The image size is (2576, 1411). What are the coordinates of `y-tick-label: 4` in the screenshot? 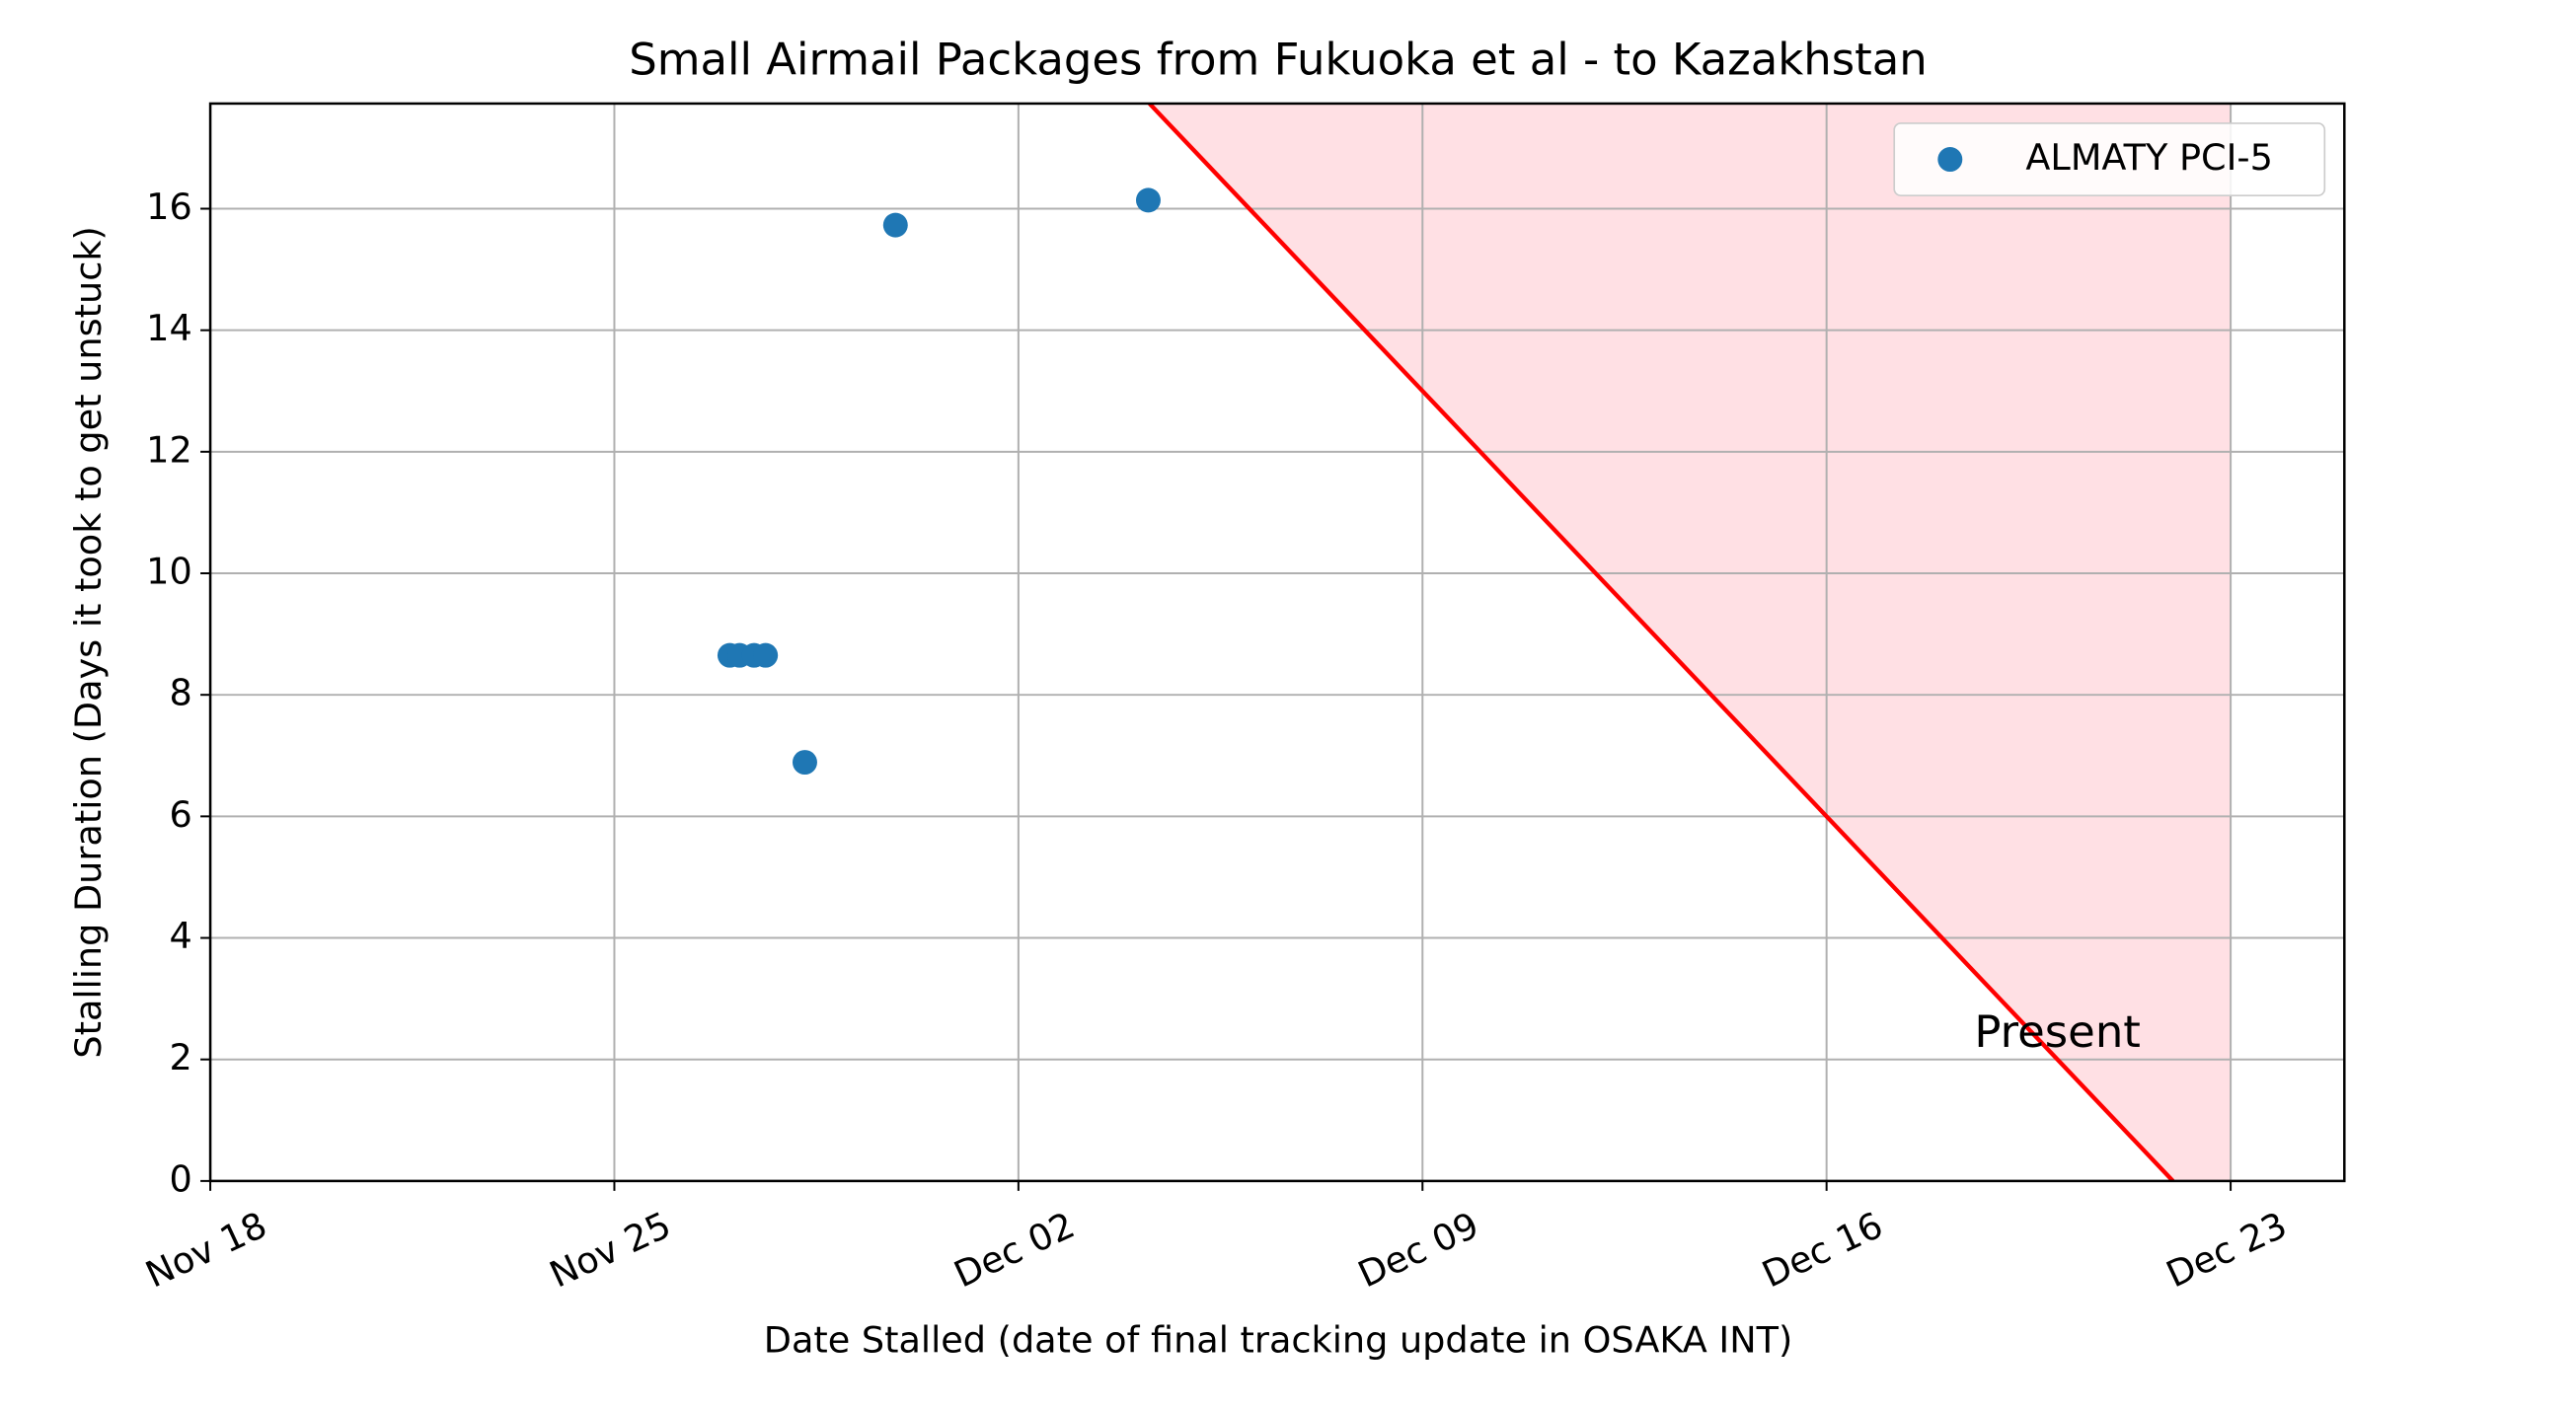 It's located at (180, 936).